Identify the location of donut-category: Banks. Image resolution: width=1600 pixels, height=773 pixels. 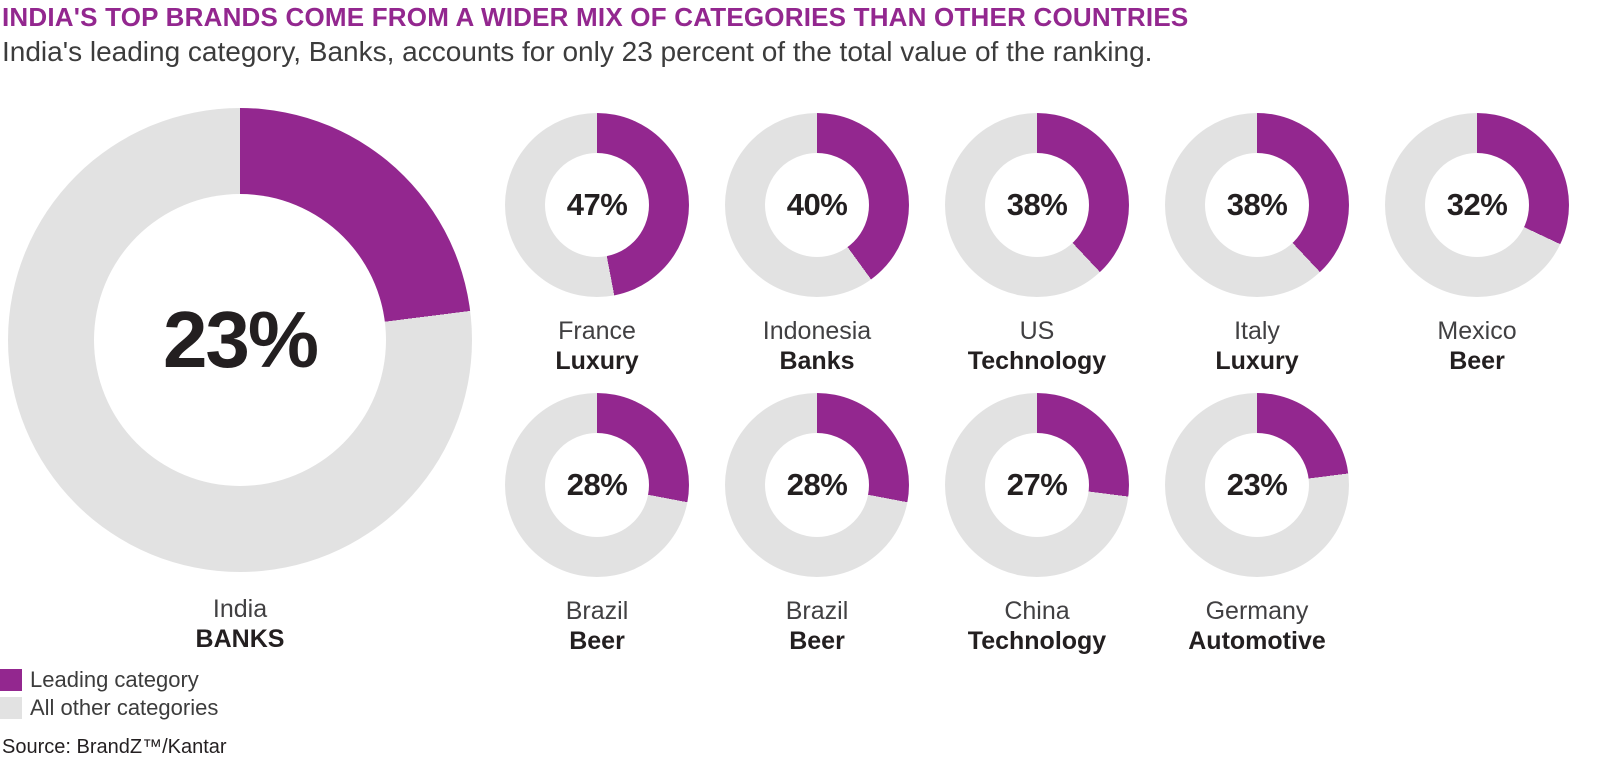
(817, 361).